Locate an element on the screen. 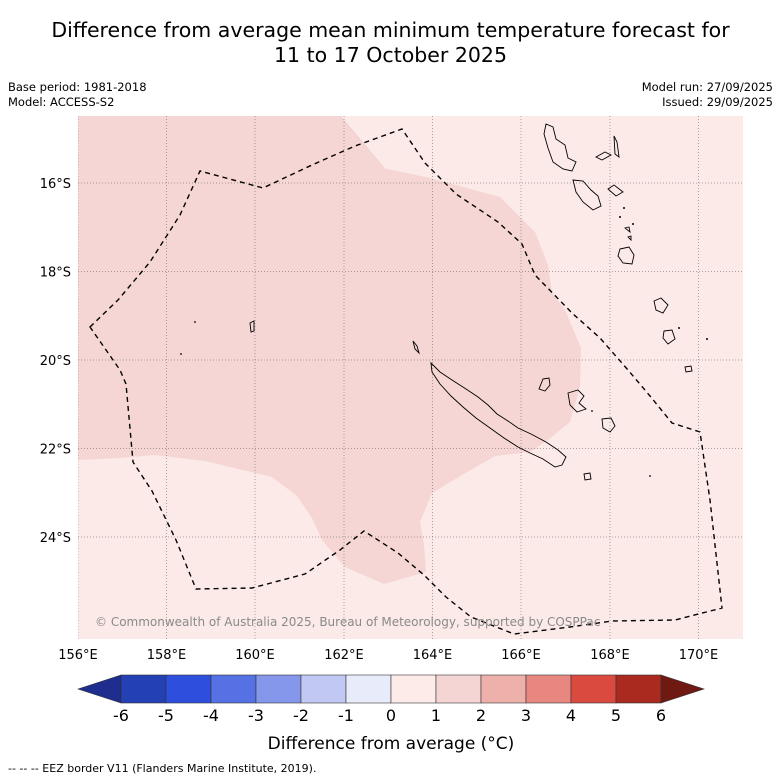  lat-label: 16°S is located at coordinates (55, 184).